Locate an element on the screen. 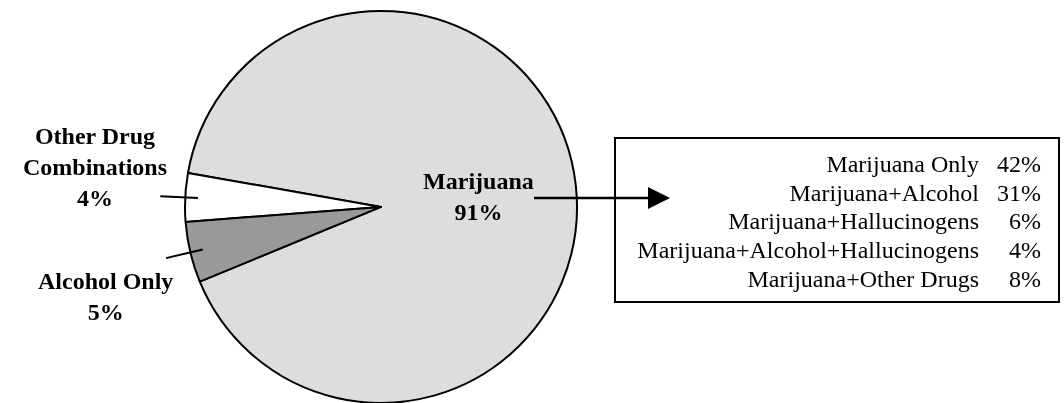 The image size is (1064, 403). category-label: Marijuana Only is located at coordinates (902, 164).